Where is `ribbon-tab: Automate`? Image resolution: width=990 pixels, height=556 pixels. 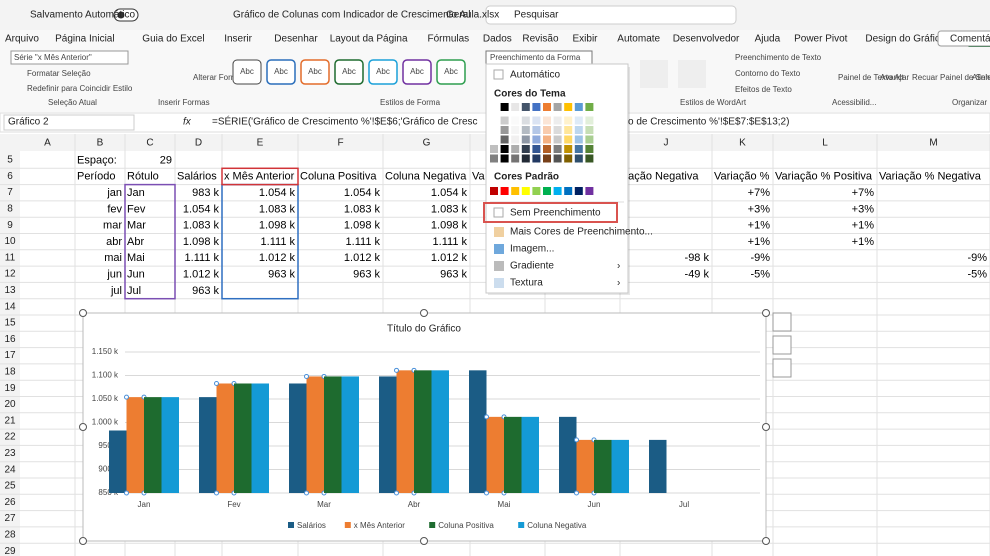 ribbon-tab: Automate is located at coordinates (638, 39).